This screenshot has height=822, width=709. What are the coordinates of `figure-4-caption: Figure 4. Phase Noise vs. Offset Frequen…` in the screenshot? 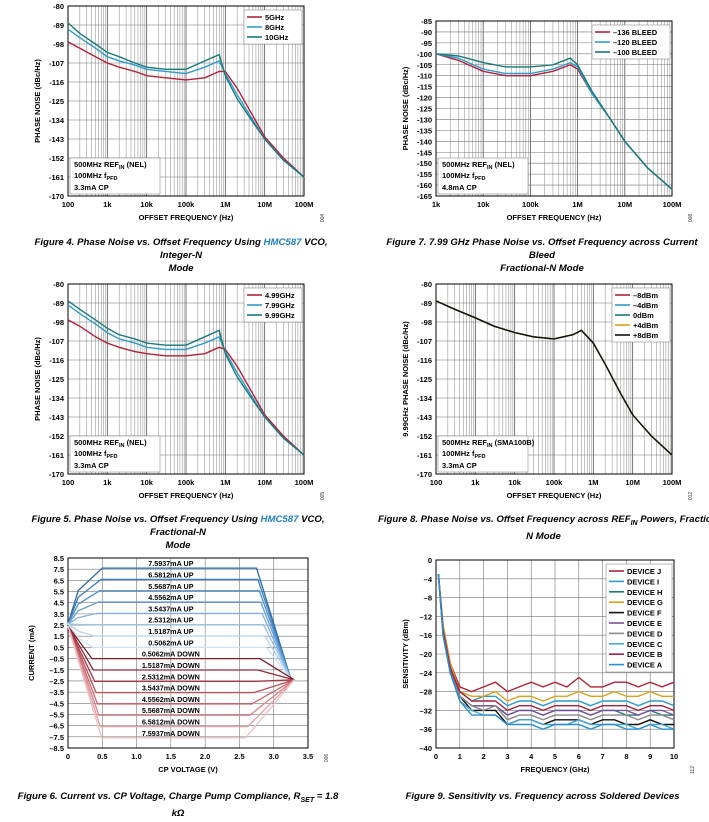 It's located at (181, 255).